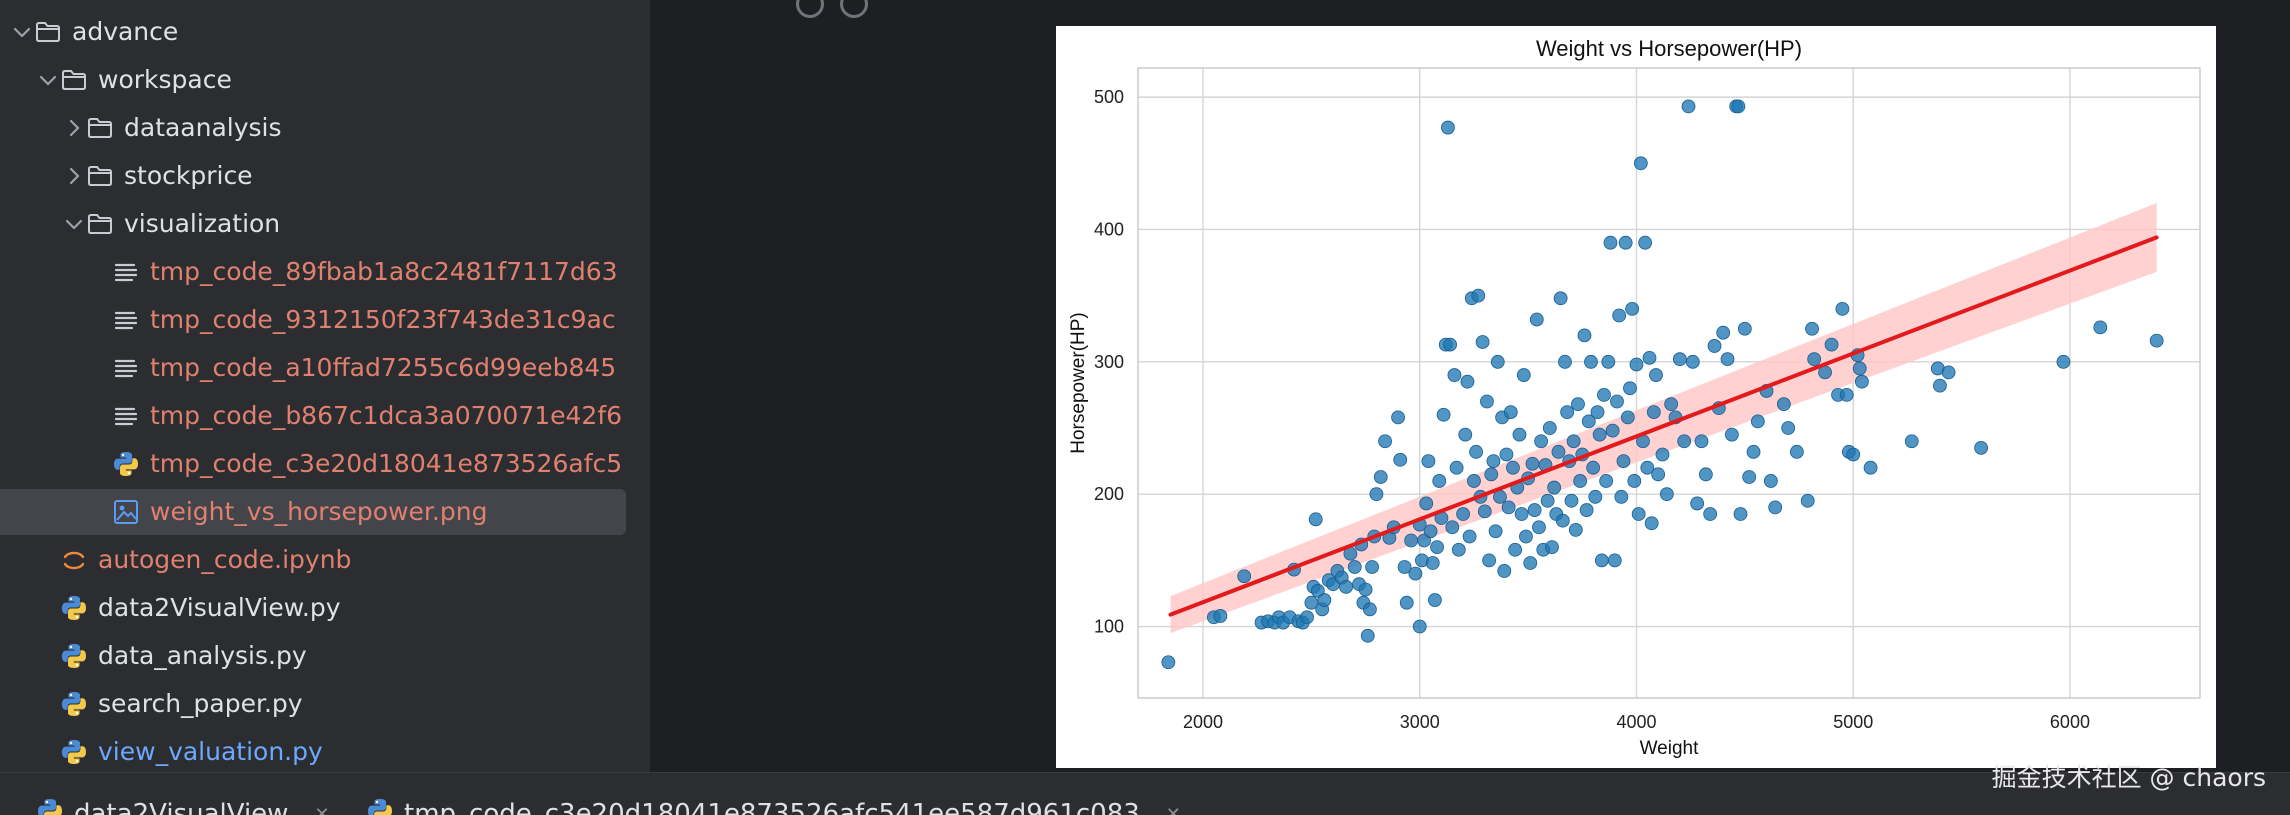 The image size is (2290, 815). I want to click on tree-file-row: tmp_code_b867c1dca3a070071e42f6, so click(325, 416).